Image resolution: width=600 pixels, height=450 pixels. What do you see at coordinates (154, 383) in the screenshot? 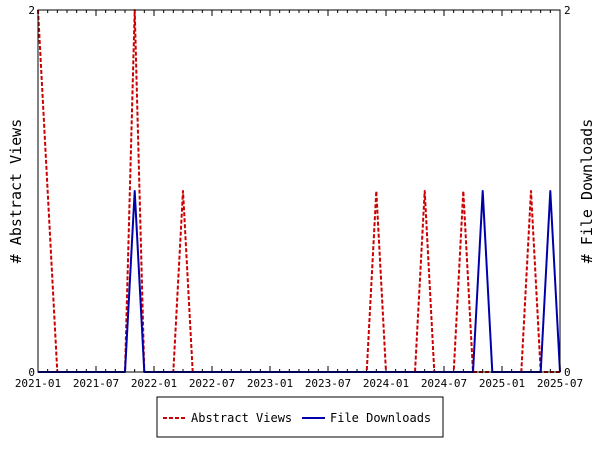
I see `x-tick-label: 2022-01` at bounding box center [154, 383].